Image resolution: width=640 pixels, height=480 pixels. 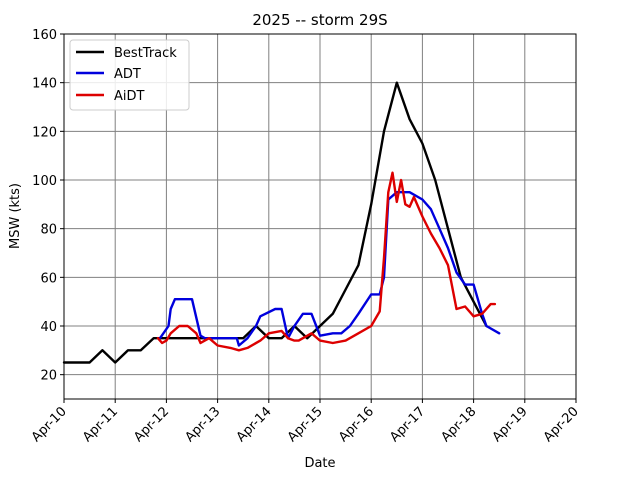 What do you see at coordinates (48, 327) in the screenshot?
I see `y-tick-label: 40` at bounding box center [48, 327].